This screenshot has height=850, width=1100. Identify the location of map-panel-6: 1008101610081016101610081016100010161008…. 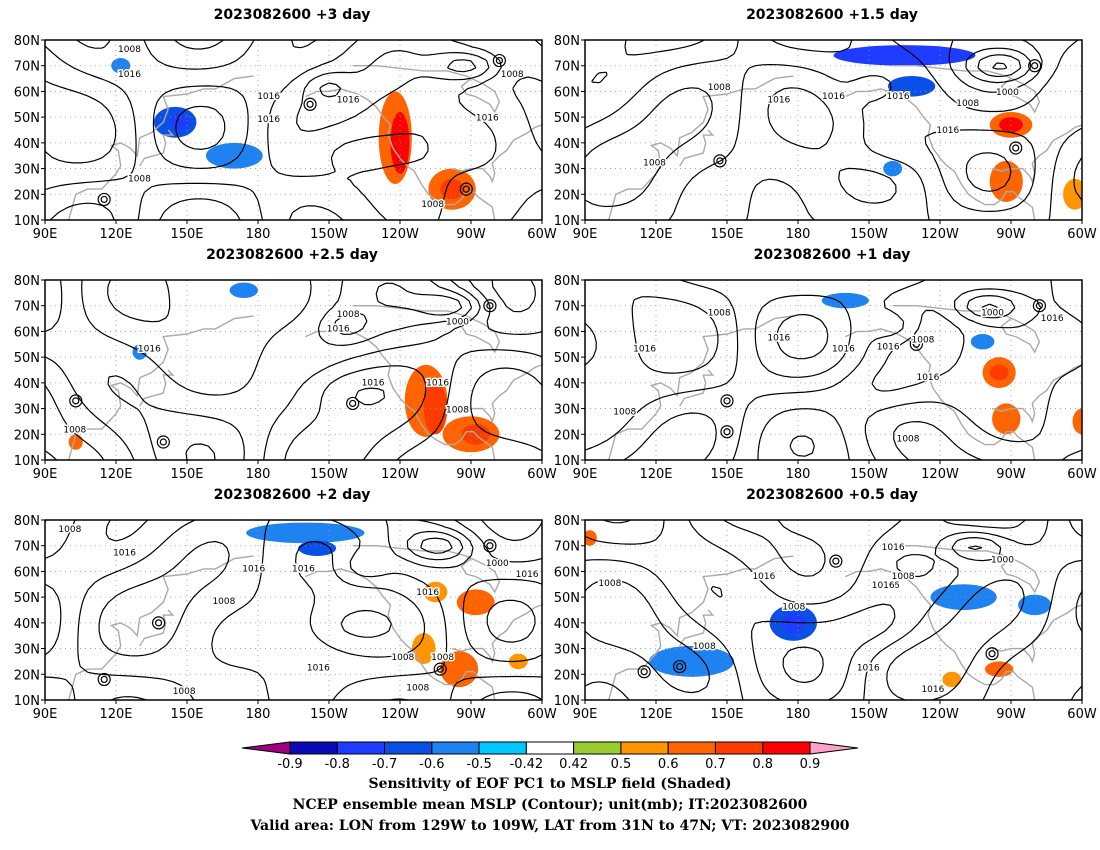
(825, 618).